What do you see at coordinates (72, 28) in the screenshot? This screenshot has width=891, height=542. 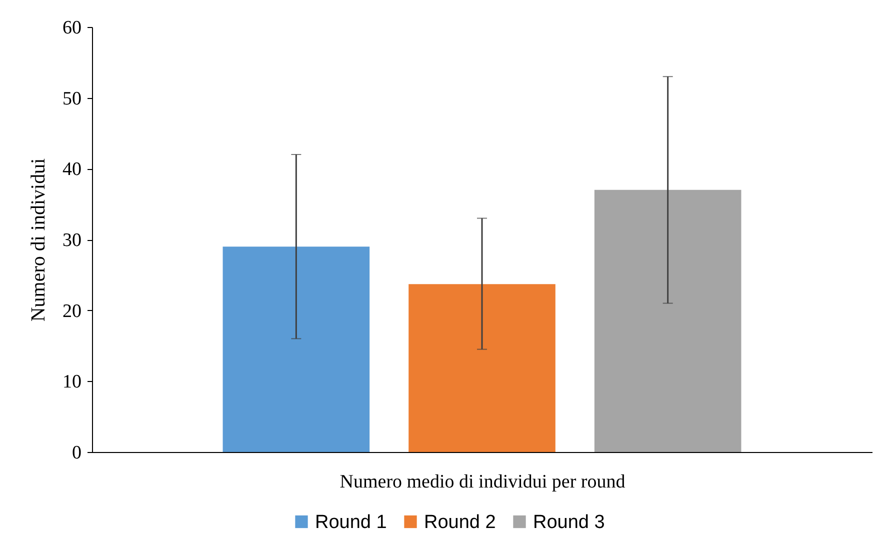 I see `y-tick-label: 60` at bounding box center [72, 28].